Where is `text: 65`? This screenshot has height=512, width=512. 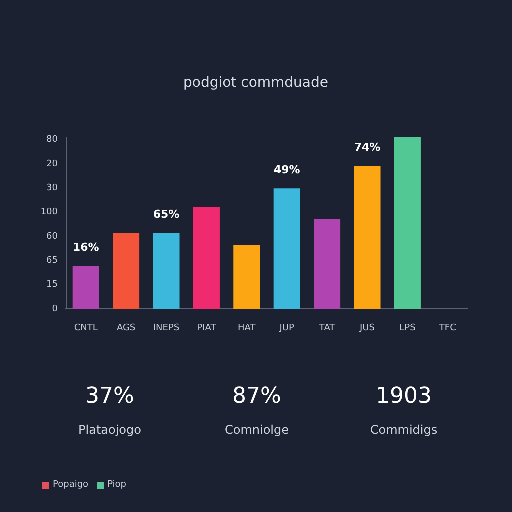 text: 65 is located at coordinates (52, 261).